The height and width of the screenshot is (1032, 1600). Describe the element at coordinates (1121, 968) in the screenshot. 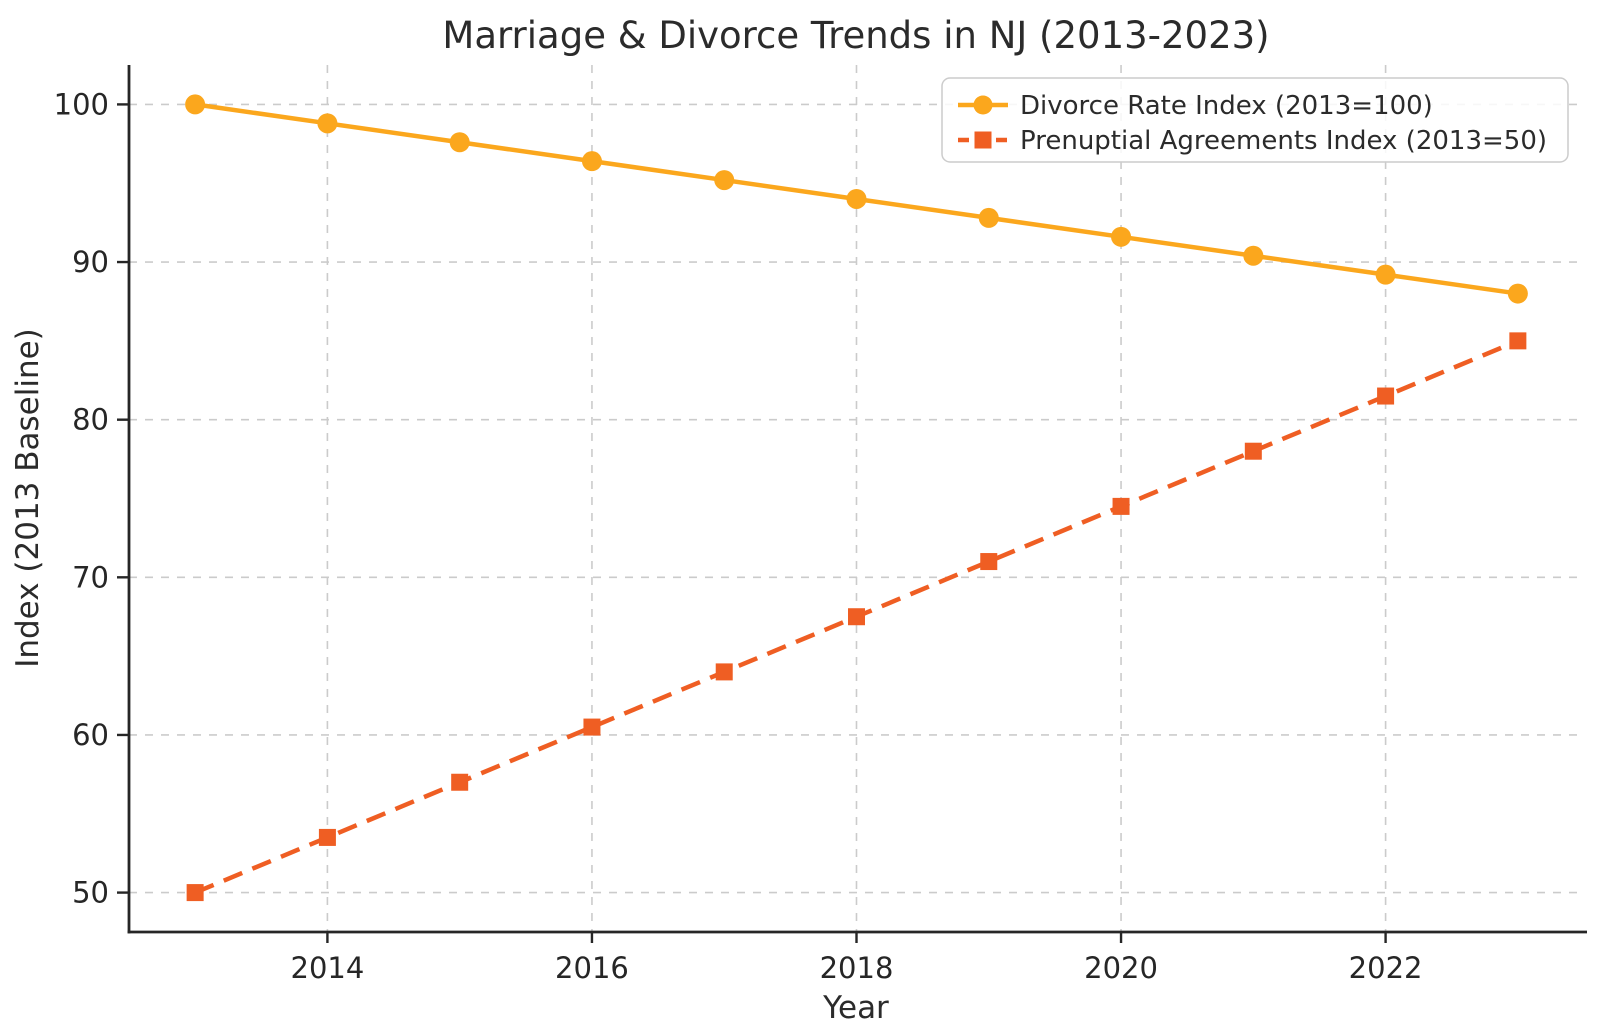

I see `x-tick-label: 2020` at that location.